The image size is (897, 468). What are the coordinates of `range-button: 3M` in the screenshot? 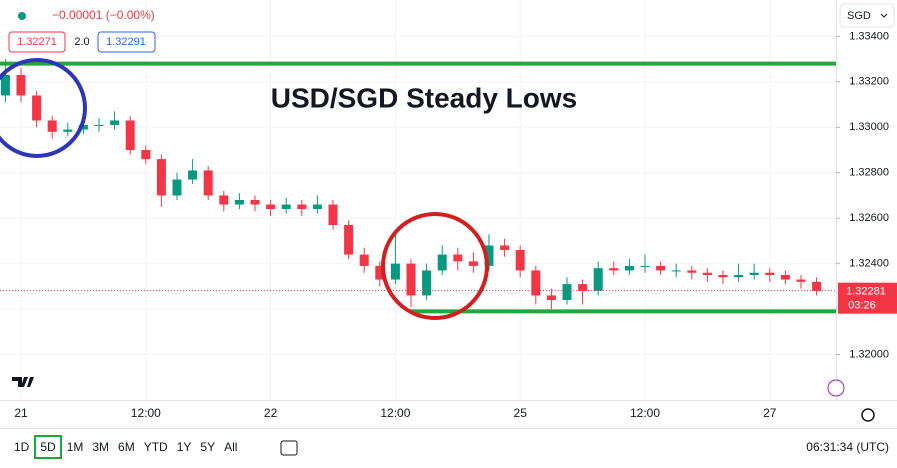 It's located at (101, 447).